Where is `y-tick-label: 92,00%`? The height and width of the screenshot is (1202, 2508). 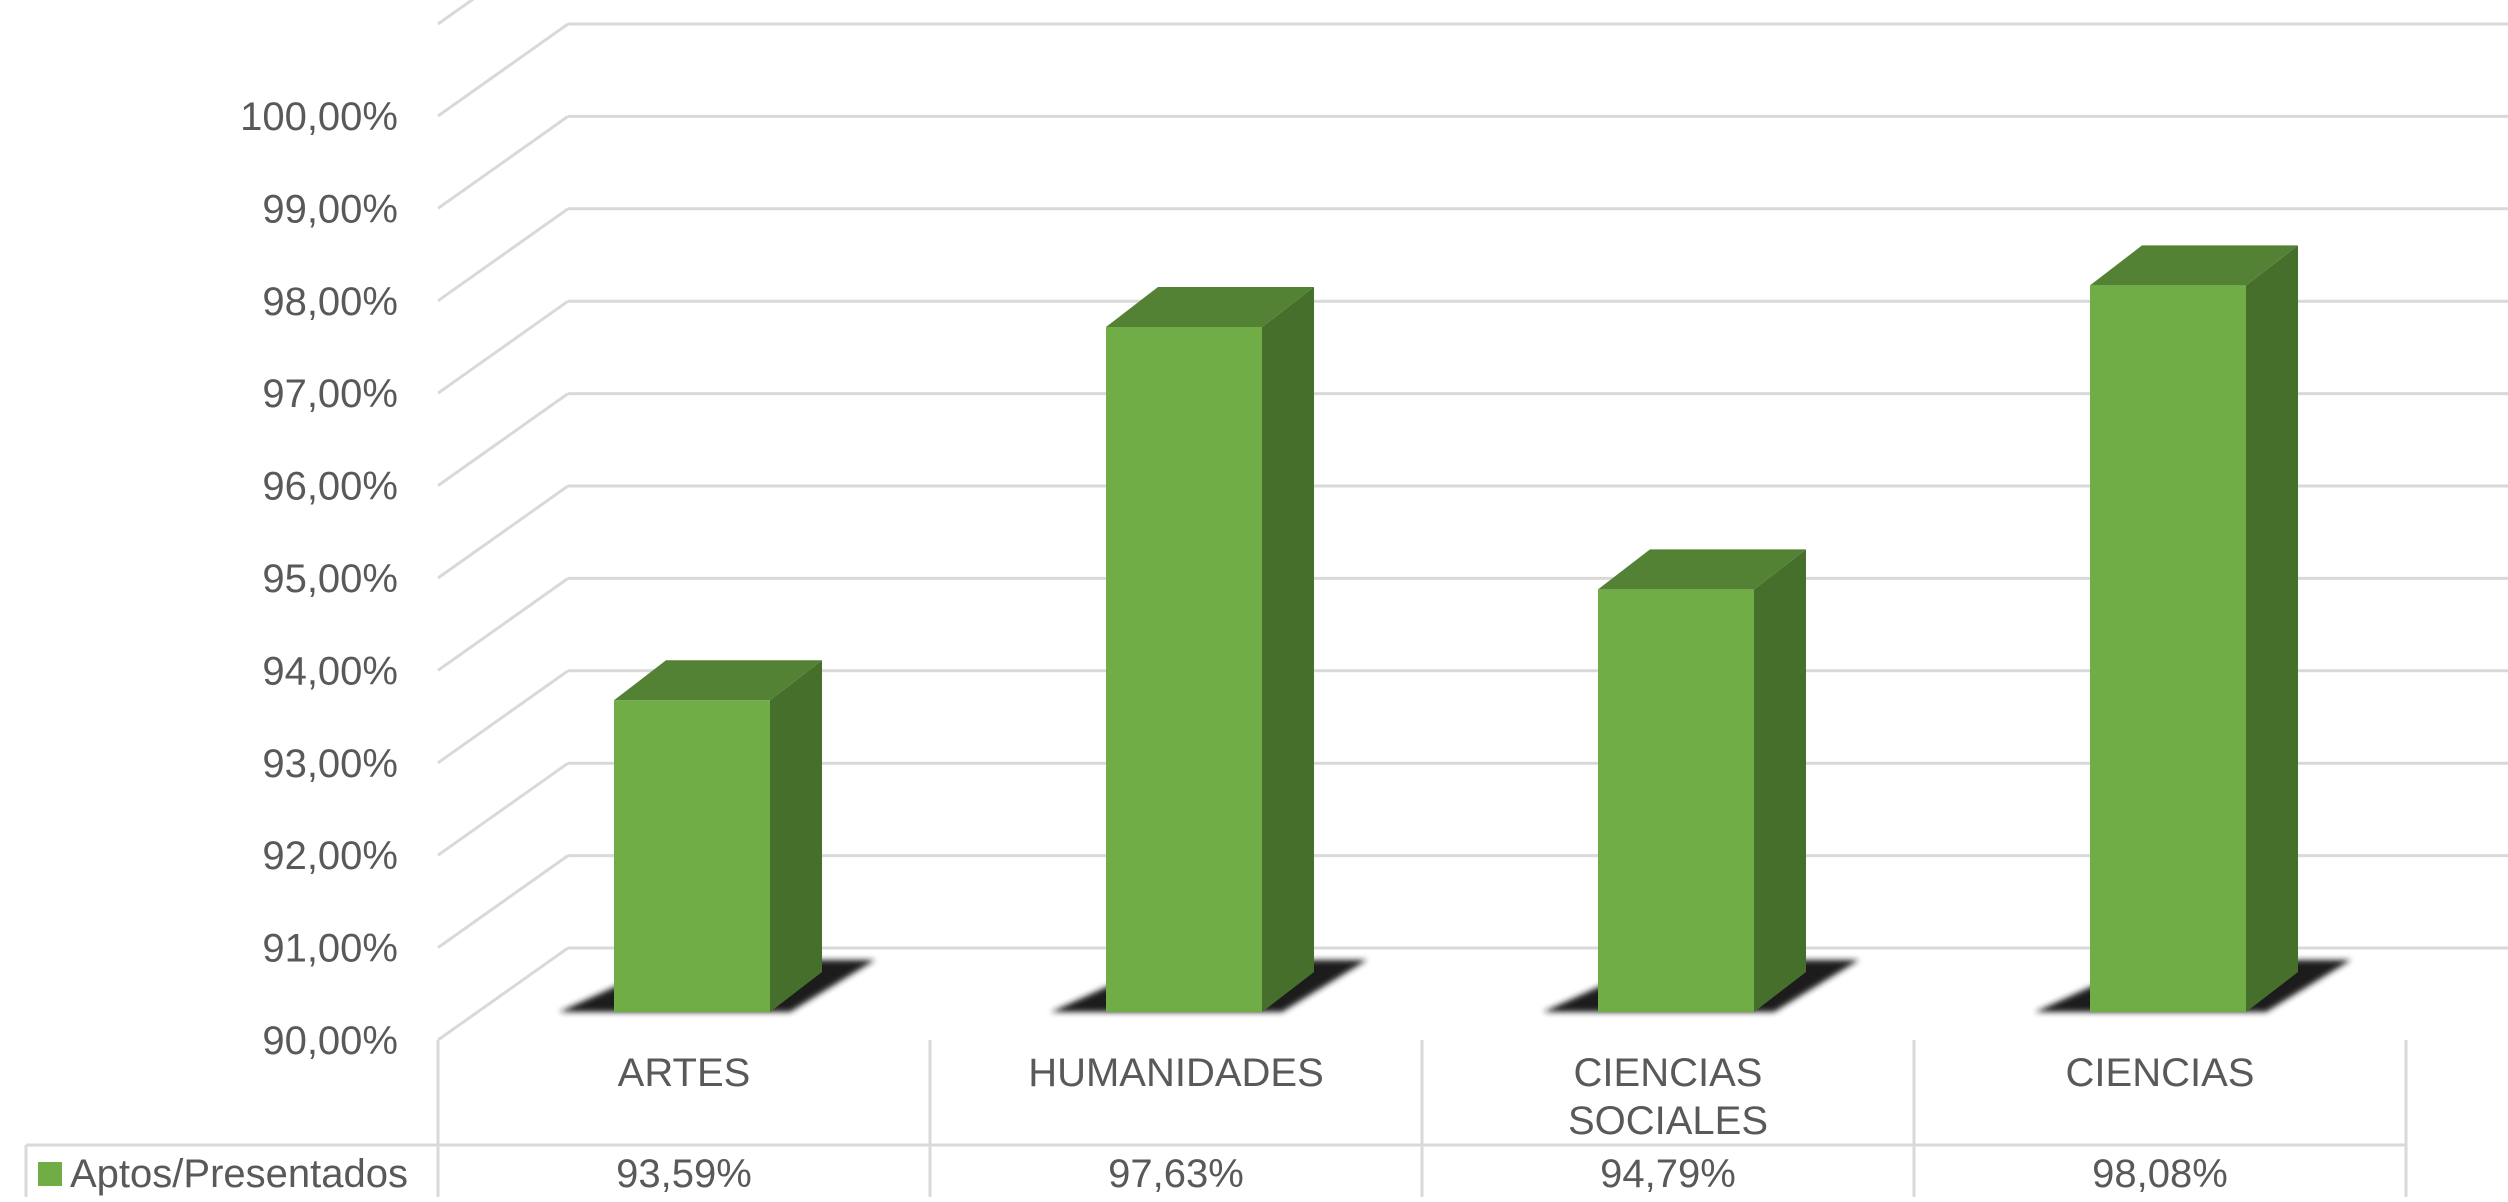
y-tick-label: 92,00% is located at coordinates (330, 856).